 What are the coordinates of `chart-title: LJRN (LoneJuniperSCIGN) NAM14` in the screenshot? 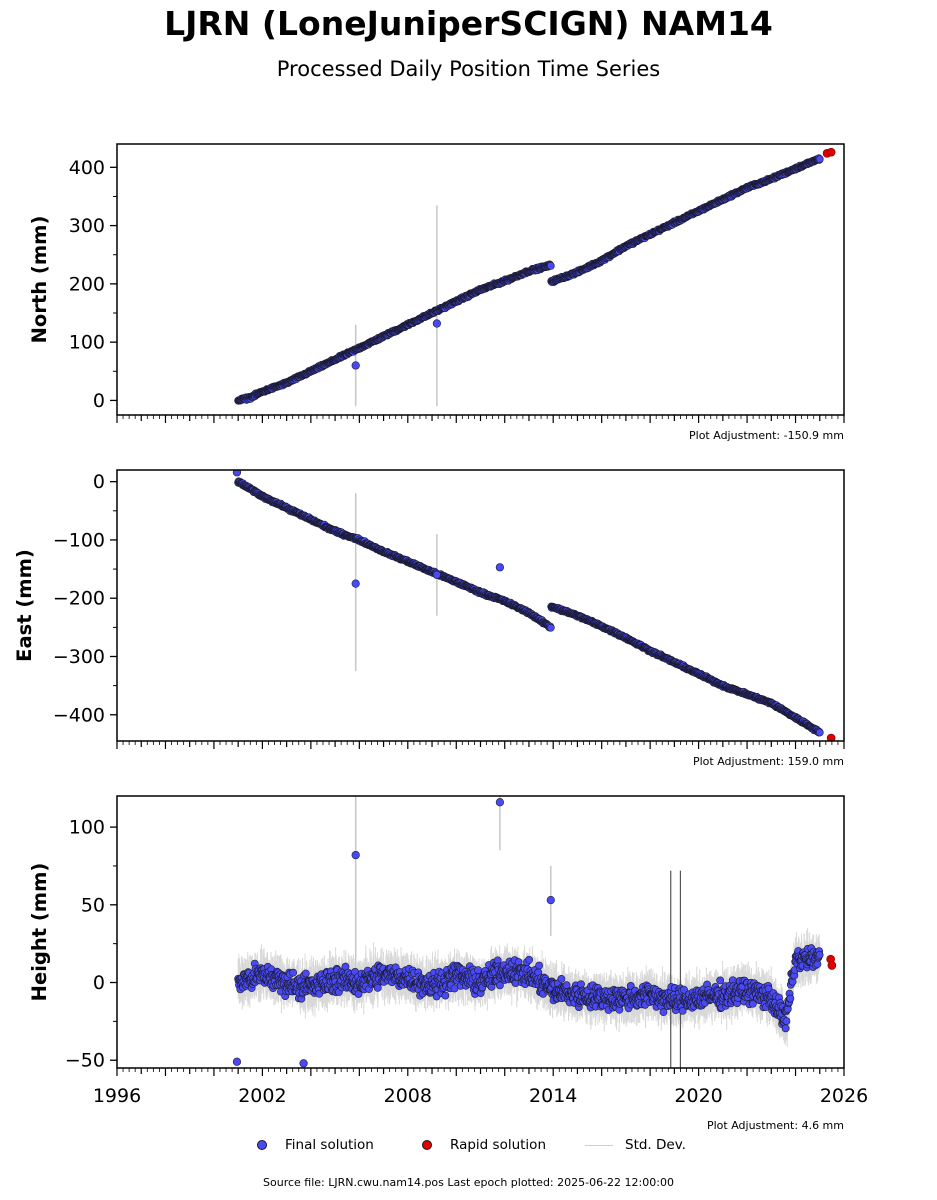 It's located at (468, 23).